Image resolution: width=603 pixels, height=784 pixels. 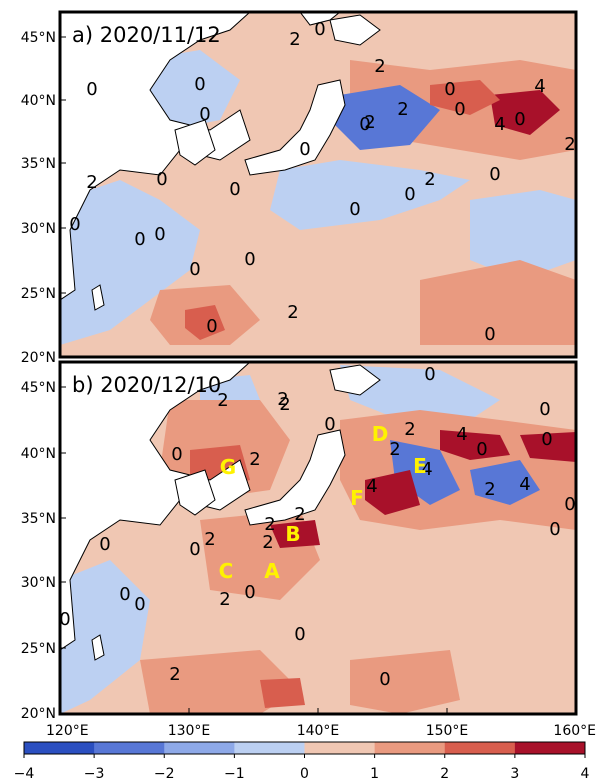 I want to click on panel-a-land-japan, so click(x=295, y=127).